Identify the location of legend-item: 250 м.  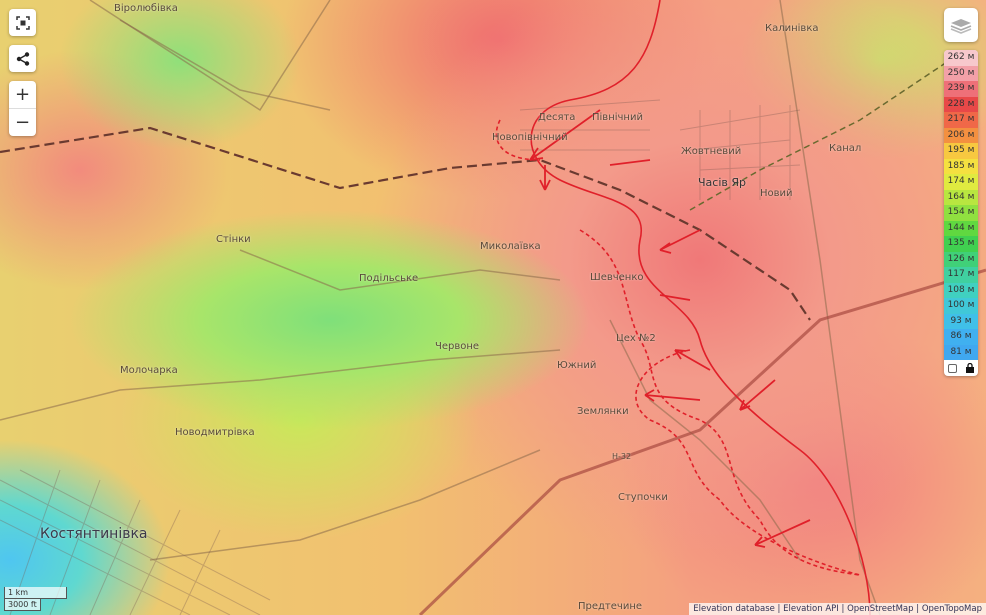
(961, 73).